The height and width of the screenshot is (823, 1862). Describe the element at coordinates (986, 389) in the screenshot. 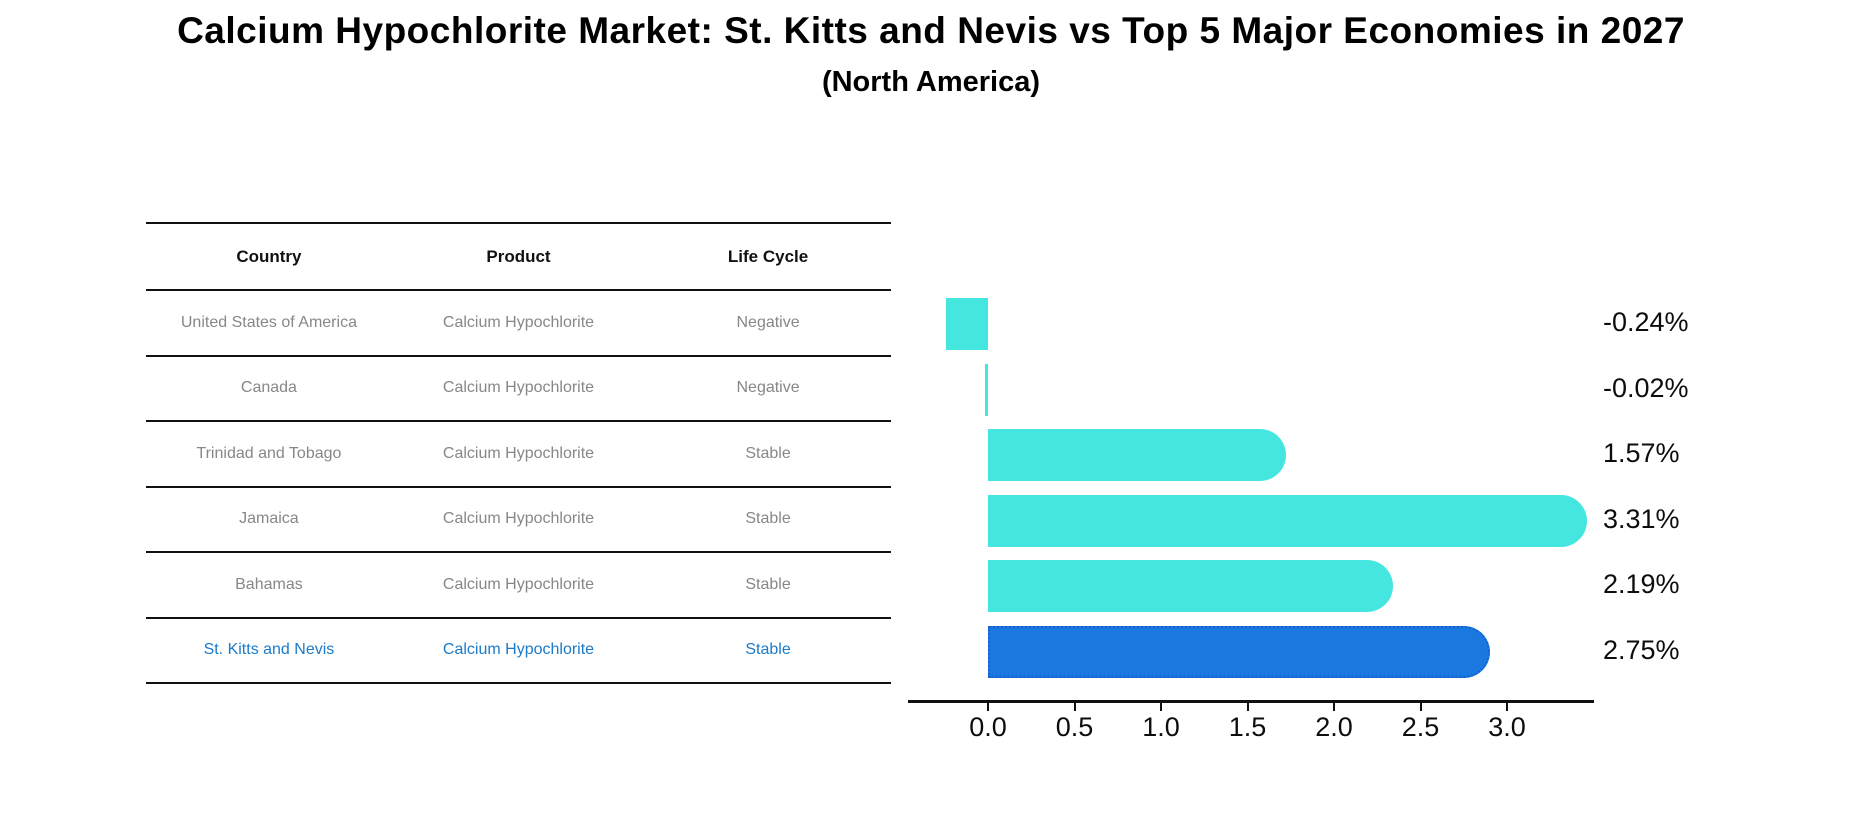

I see `bar-canada` at that location.